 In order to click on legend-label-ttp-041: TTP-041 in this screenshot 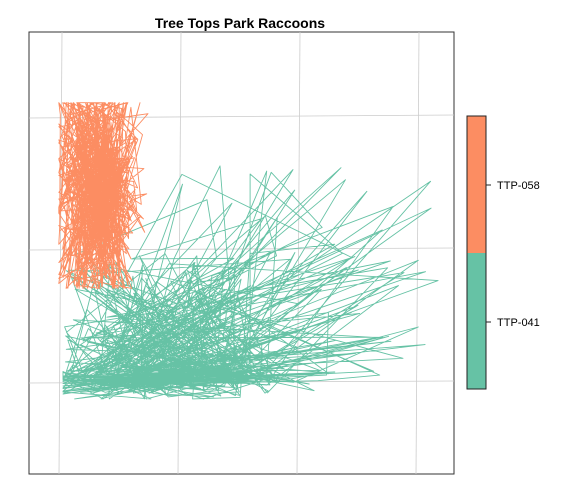, I will do `click(518, 323)`.